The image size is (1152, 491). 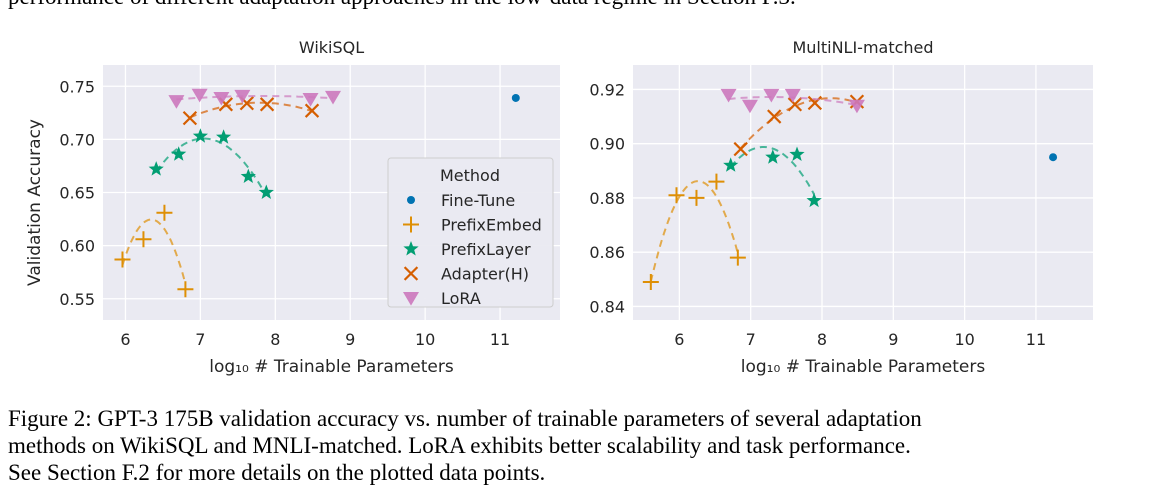 I want to click on series-adapter-h-, so click(x=251, y=111).